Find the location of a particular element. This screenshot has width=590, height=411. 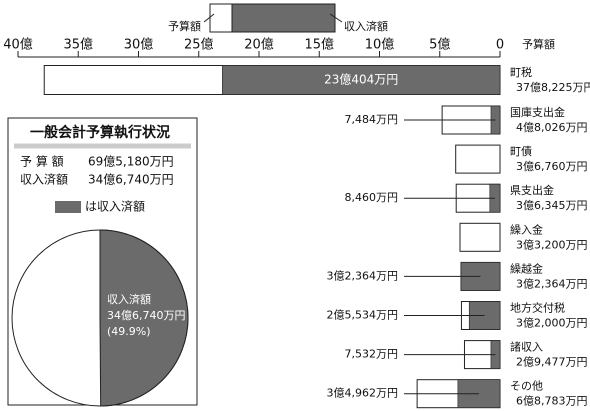

axis-label: 予算額 is located at coordinates (538, 44).